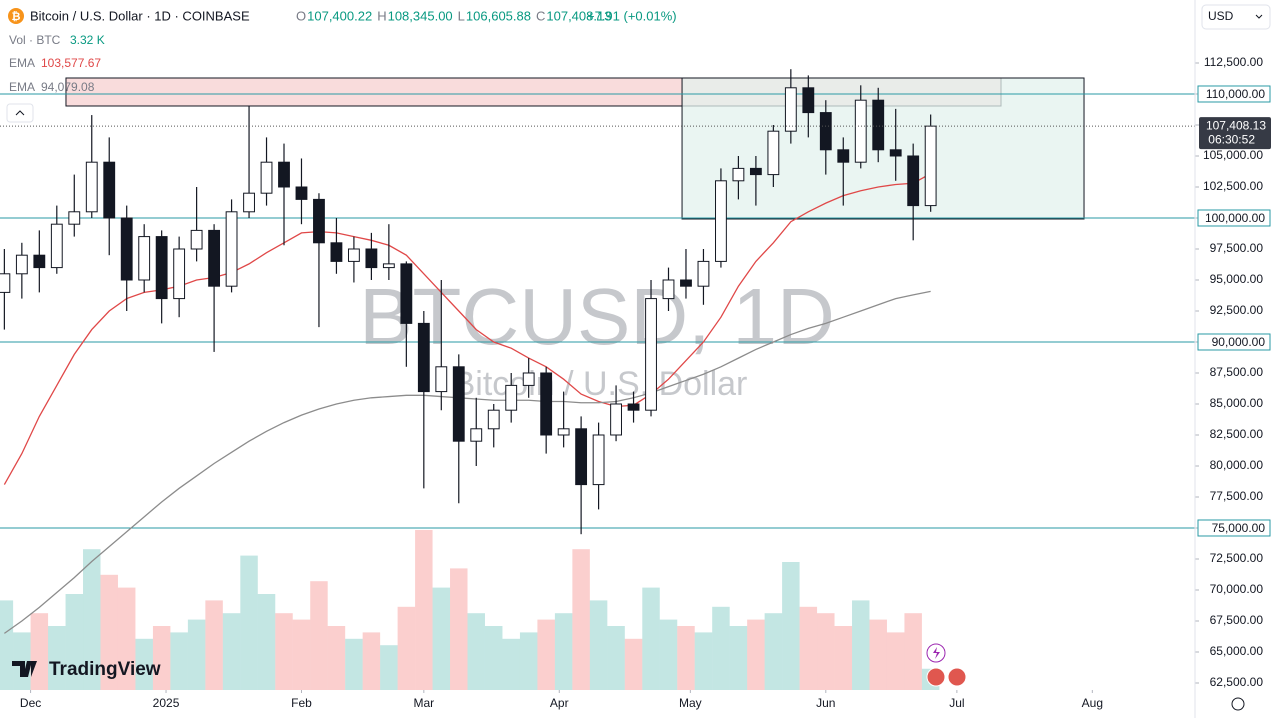 This screenshot has width=1277, height=718. I want to click on ohlc-value: 106,605.88, so click(498, 15).